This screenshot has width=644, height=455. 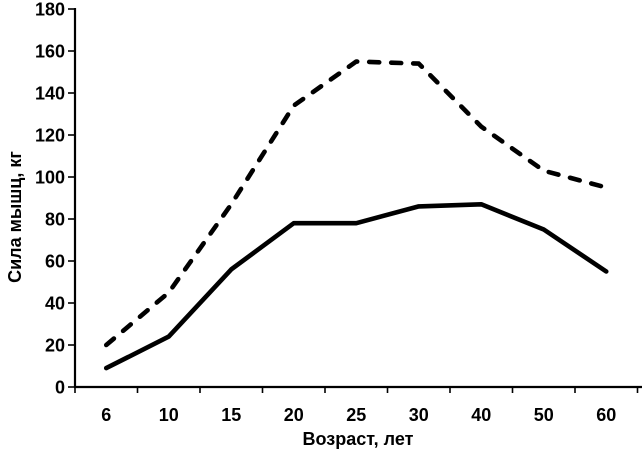 What do you see at coordinates (481, 415) in the screenshot?
I see `x-tick-label: 40` at bounding box center [481, 415].